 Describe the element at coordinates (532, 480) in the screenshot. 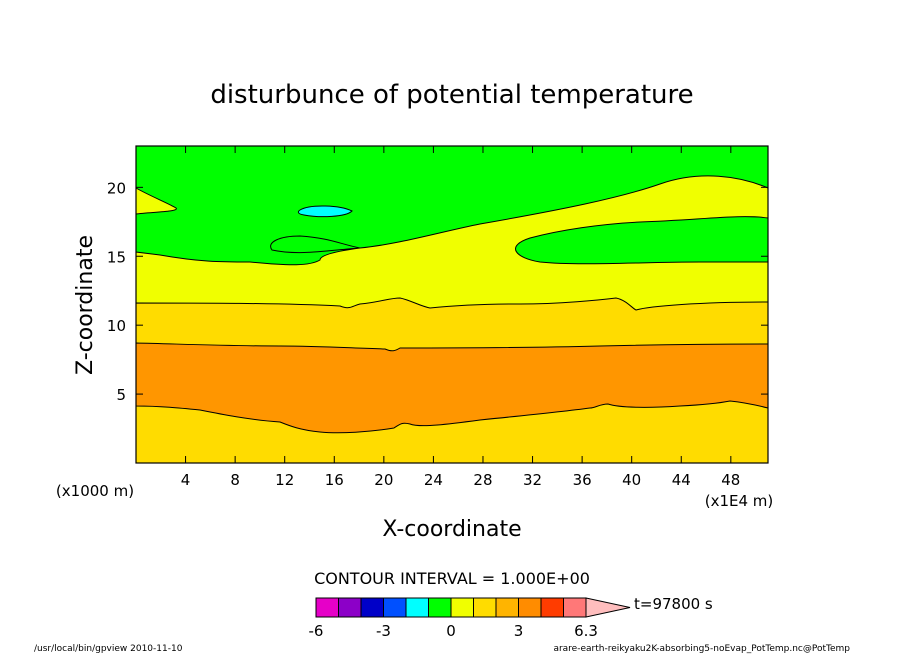

I see `x-tick-label: 32` at that location.